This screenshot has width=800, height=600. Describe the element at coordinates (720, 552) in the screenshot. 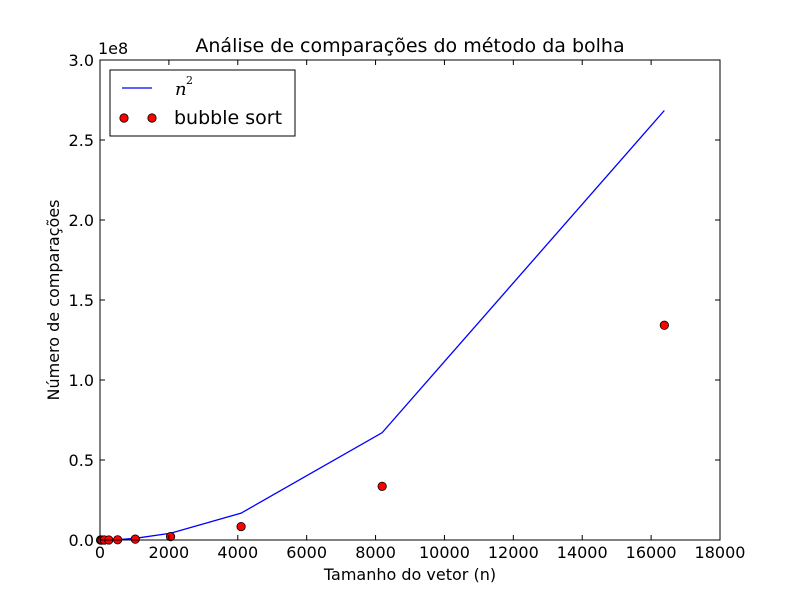

I see `x-tick-label: 18000` at that location.